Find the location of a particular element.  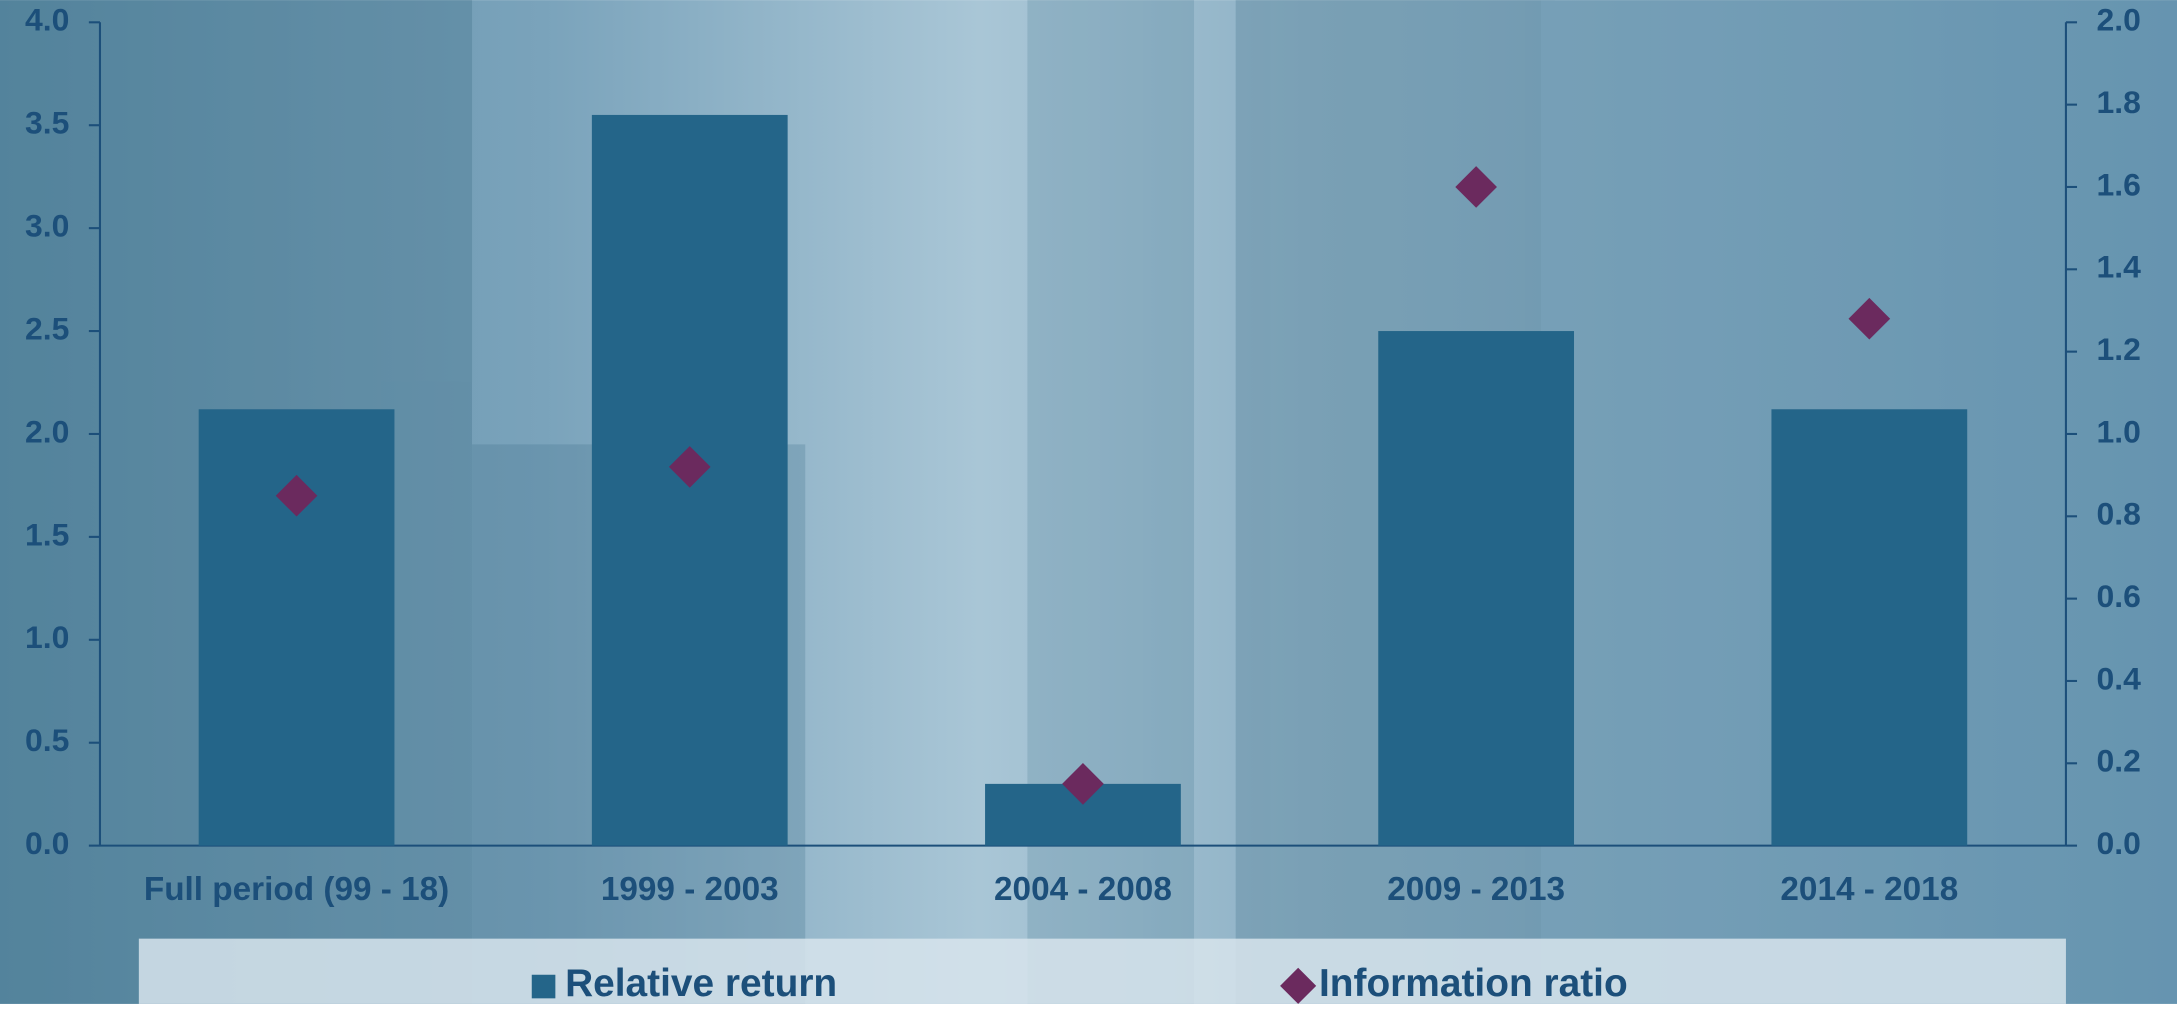

x-tick-label: 2004 - 2008 is located at coordinates (1083, 889).